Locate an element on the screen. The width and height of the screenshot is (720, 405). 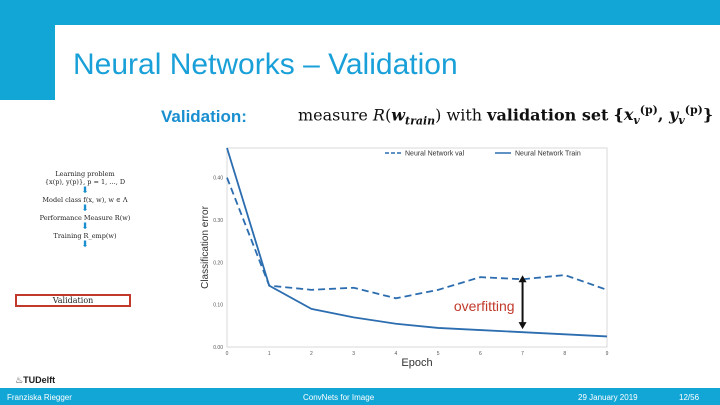
with-word: with is located at coordinates (464, 115).